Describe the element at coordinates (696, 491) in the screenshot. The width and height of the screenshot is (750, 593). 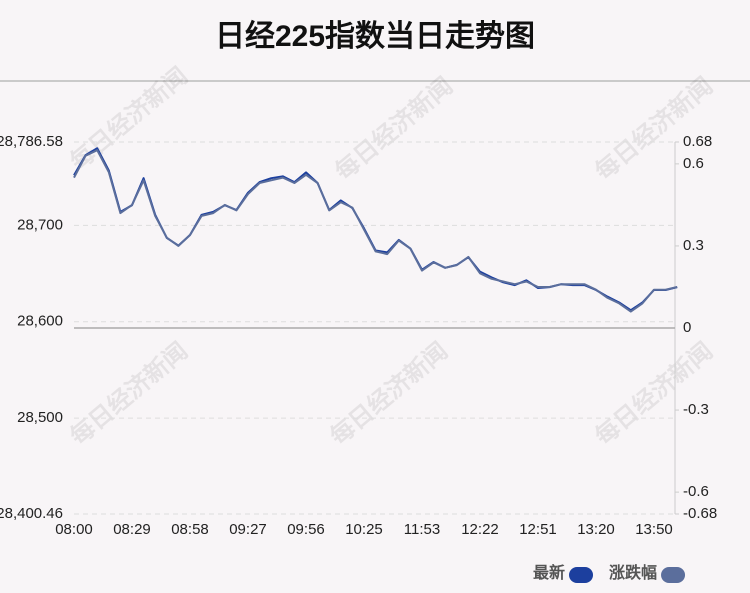
I see `y2-tick-label: -0.6` at that location.